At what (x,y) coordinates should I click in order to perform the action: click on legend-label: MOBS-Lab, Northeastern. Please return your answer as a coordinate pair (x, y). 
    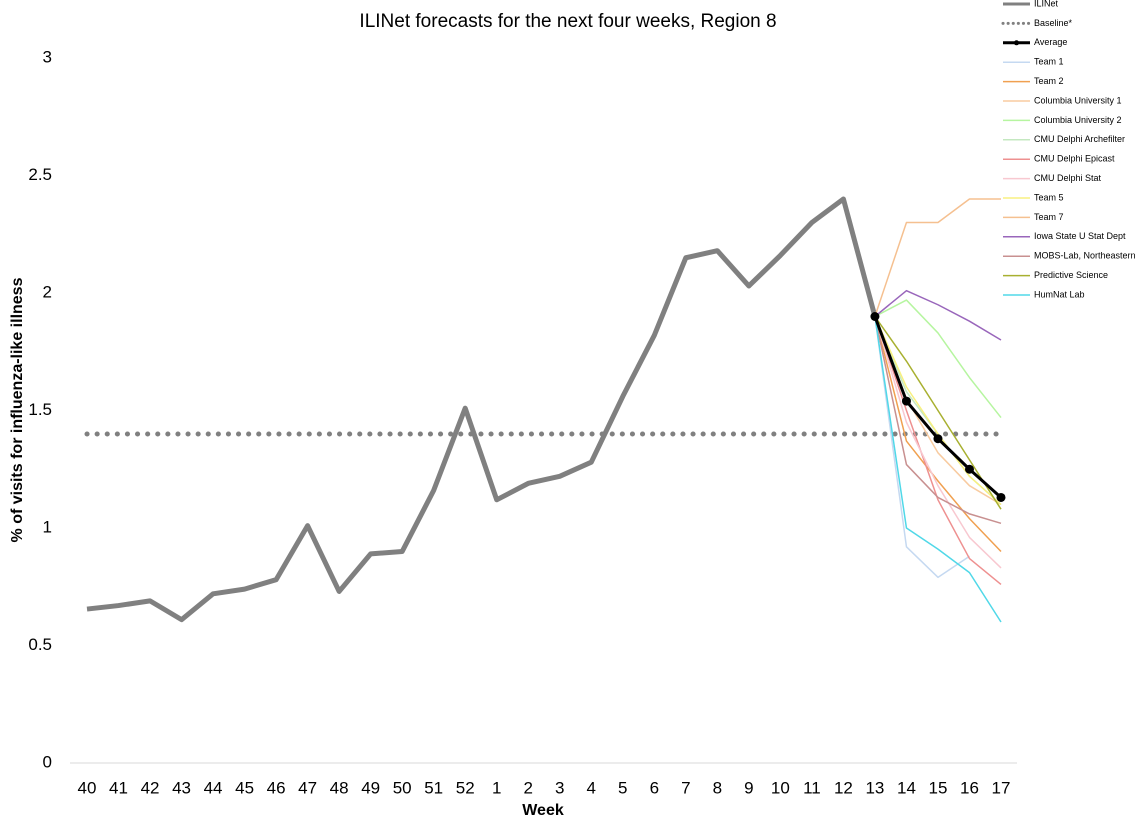
    Looking at the image, I should click on (1085, 256).